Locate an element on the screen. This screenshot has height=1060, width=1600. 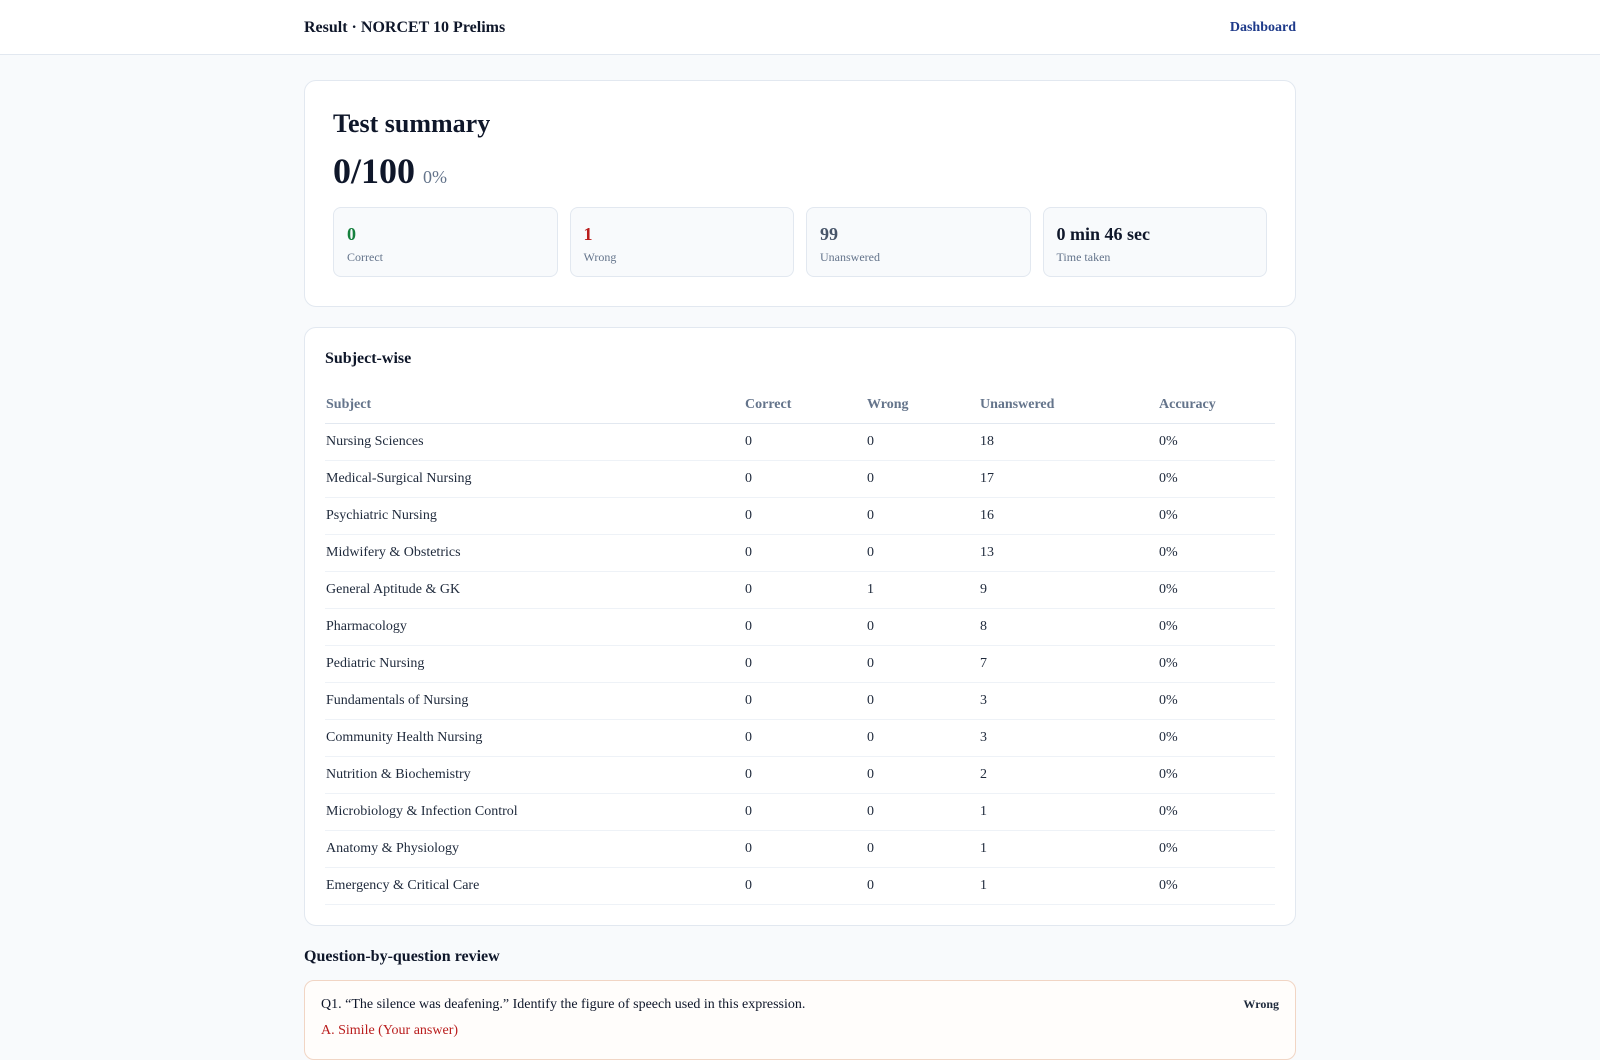
cell-subject: Pediatric Nursing is located at coordinates (534, 664).